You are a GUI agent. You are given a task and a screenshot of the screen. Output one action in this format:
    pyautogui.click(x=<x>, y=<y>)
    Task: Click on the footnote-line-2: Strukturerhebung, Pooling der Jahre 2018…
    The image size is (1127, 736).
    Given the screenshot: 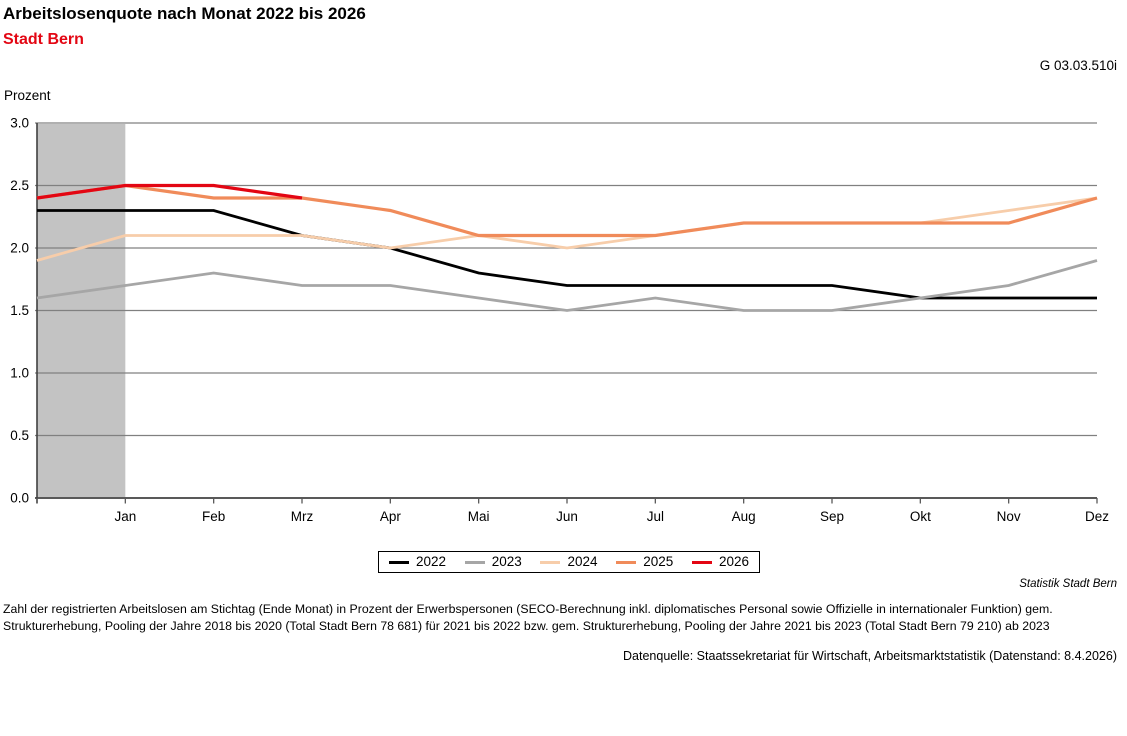 What is the action you would take?
    pyautogui.click(x=526, y=626)
    